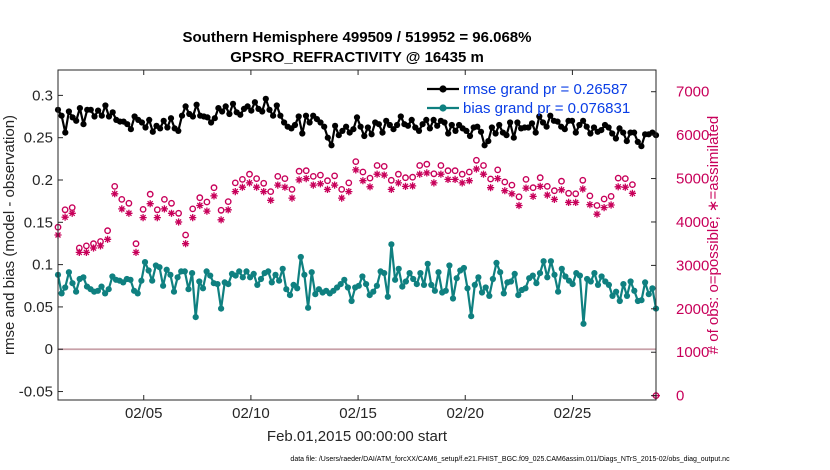  Describe the element at coordinates (9, 235) in the screenshot. I see `y-axis-left-label: rmse and bias (model - observation)` at that location.